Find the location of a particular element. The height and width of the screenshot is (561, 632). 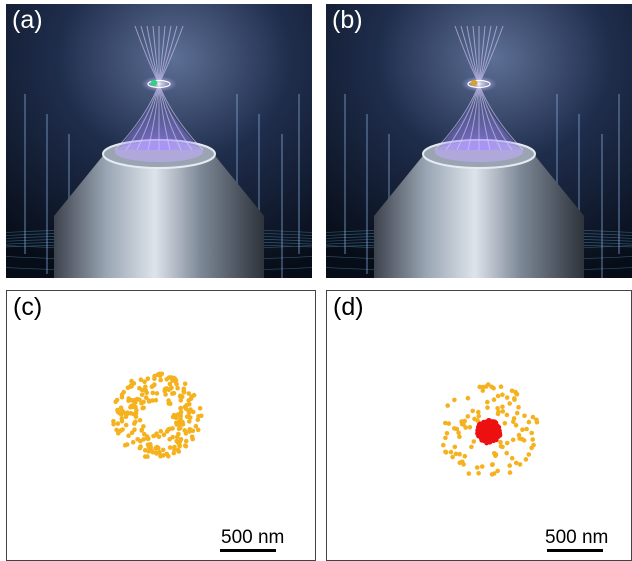

panel-label-d: (d) is located at coordinates (348, 307).